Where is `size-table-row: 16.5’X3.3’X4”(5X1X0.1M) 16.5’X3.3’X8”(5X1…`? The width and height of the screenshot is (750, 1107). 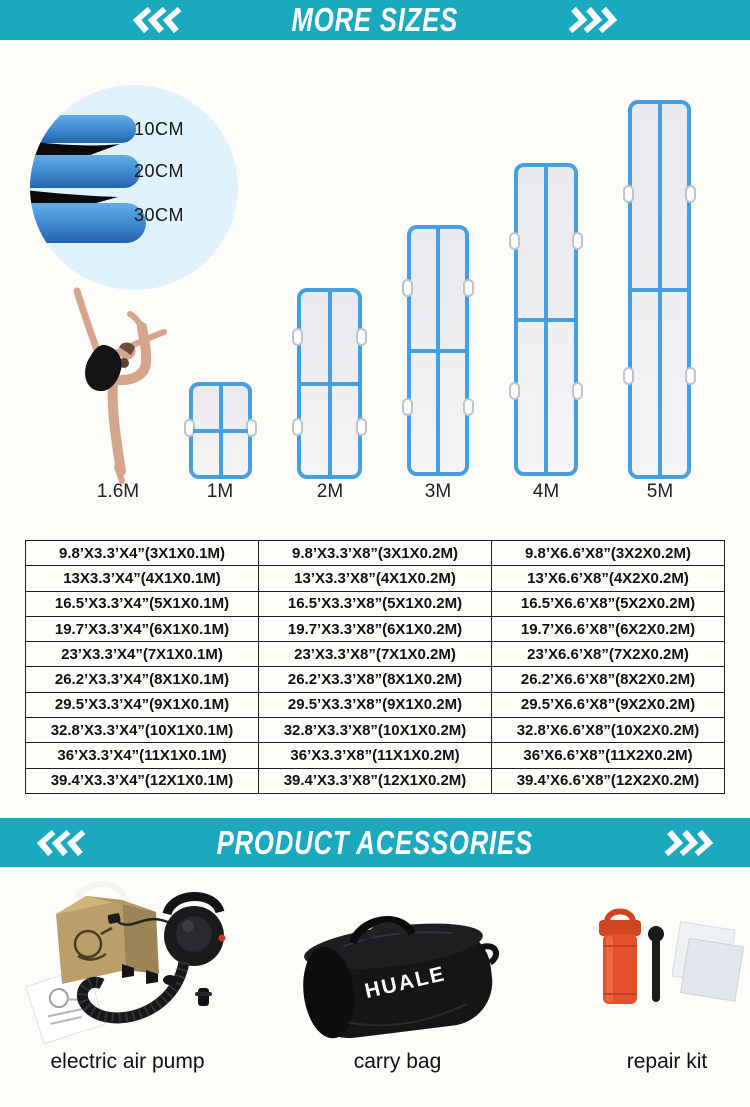
size-table-row: 16.5’X3.3’X4”(5X1X0.1M) 16.5’X3.3’X8”(5X1… is located at coordinates (375, 603).